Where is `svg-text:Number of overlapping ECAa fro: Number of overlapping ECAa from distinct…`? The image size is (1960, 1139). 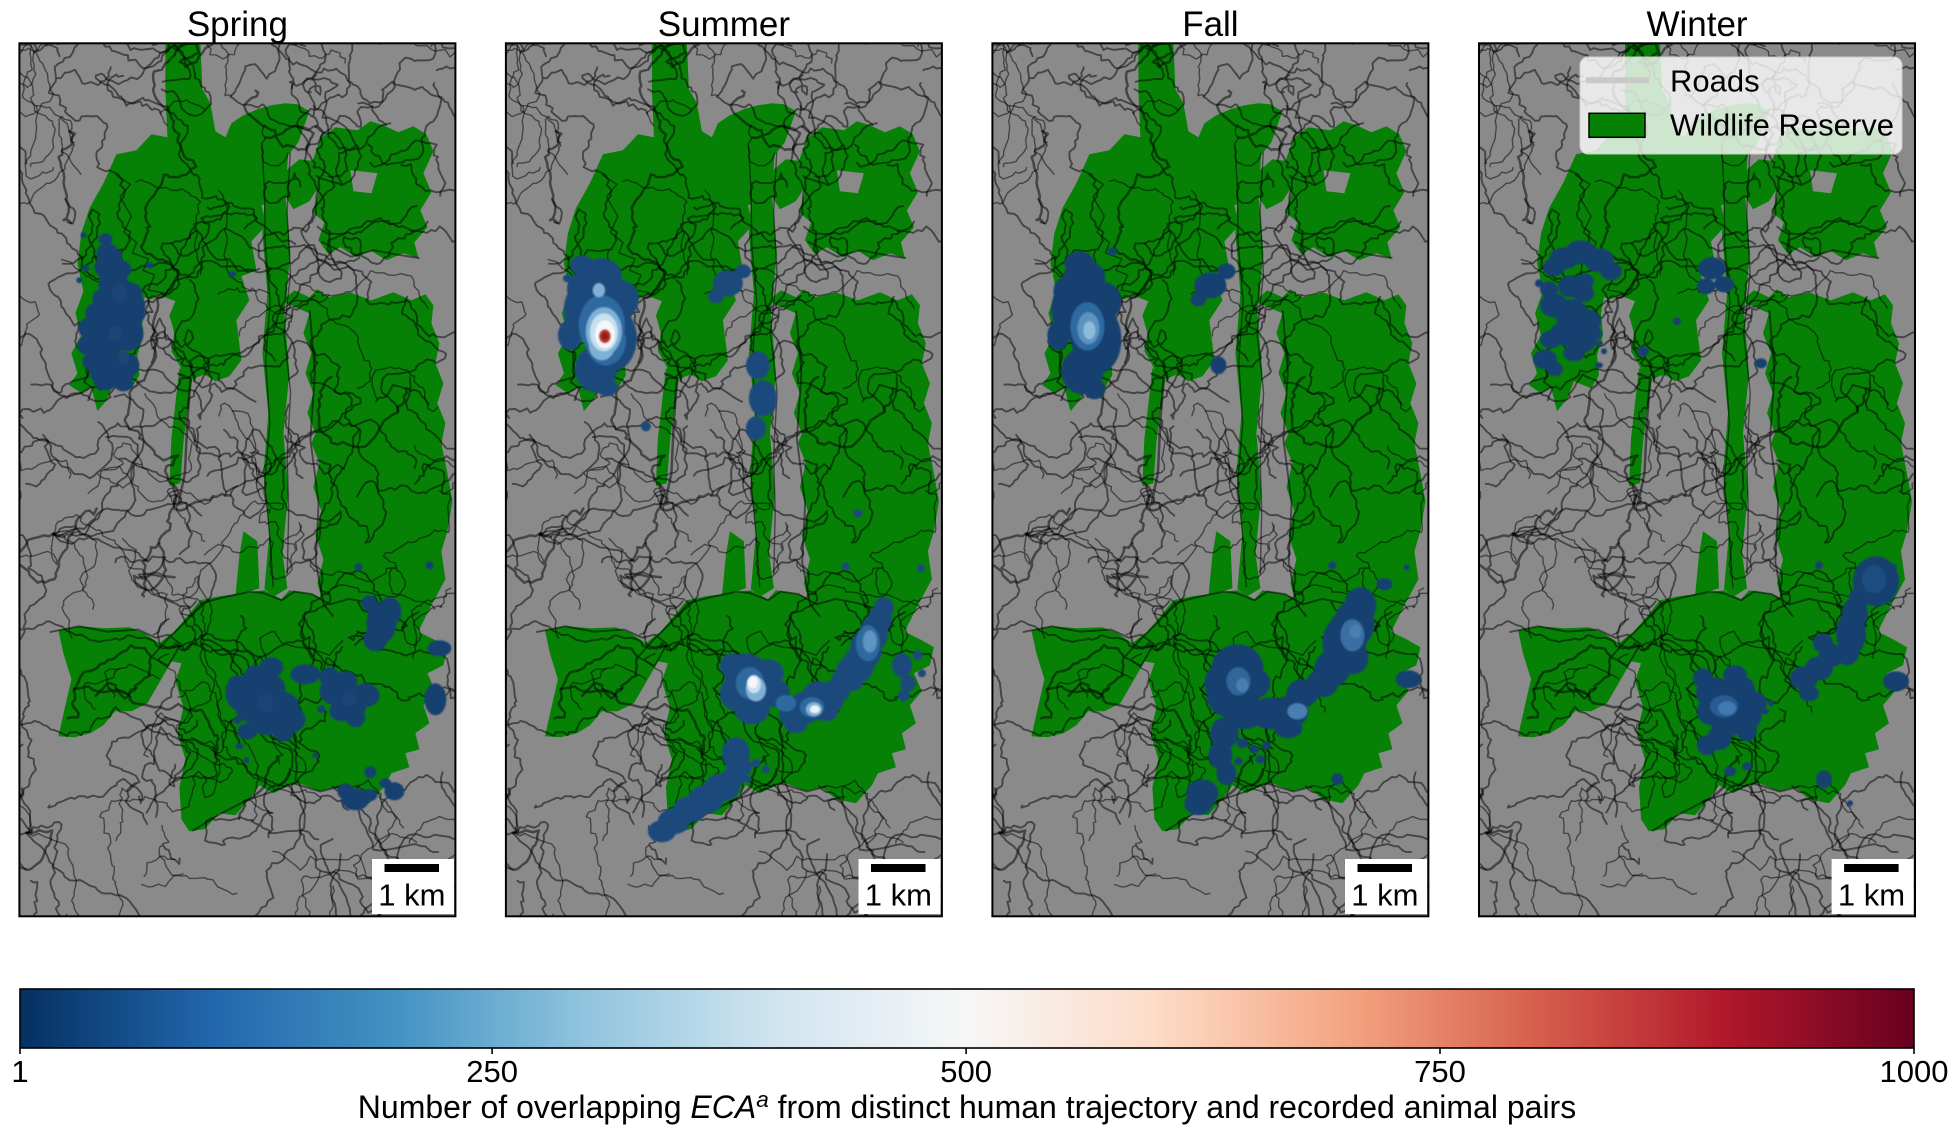
svg-text:Number of overlapping ECAa fro: Number of overlapping ECAa from distinct… is located at coordinates (967, 1106).